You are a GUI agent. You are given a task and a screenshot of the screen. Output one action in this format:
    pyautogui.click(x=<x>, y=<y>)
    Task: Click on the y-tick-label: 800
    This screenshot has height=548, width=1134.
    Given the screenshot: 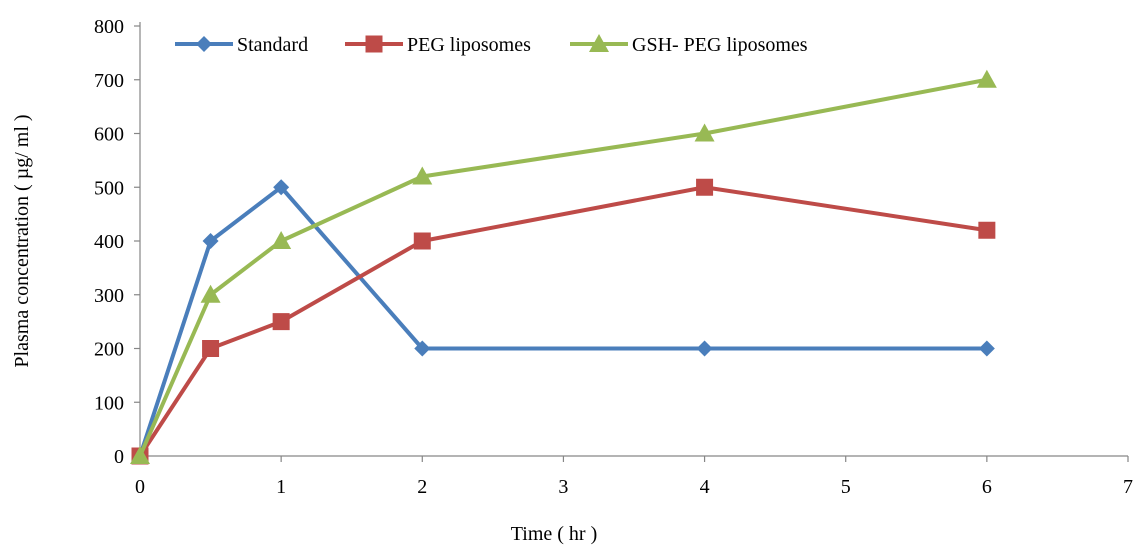 What is the action you would take?
    pyautogui.click(x=109, y=27)
    